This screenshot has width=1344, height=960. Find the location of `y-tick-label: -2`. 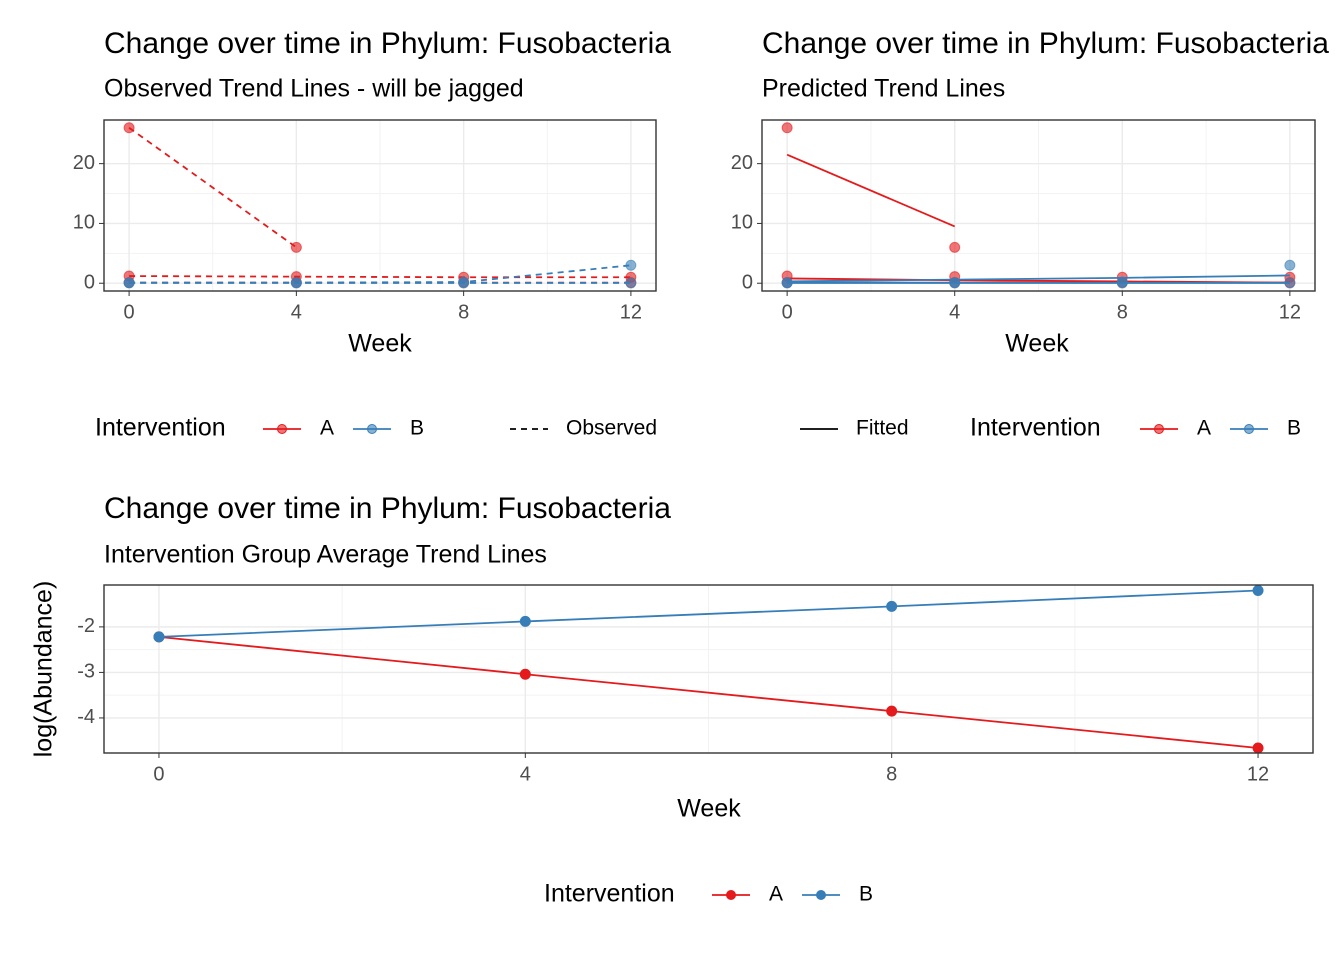

y-tick-label: -2 is located at coordinates (86, 626).